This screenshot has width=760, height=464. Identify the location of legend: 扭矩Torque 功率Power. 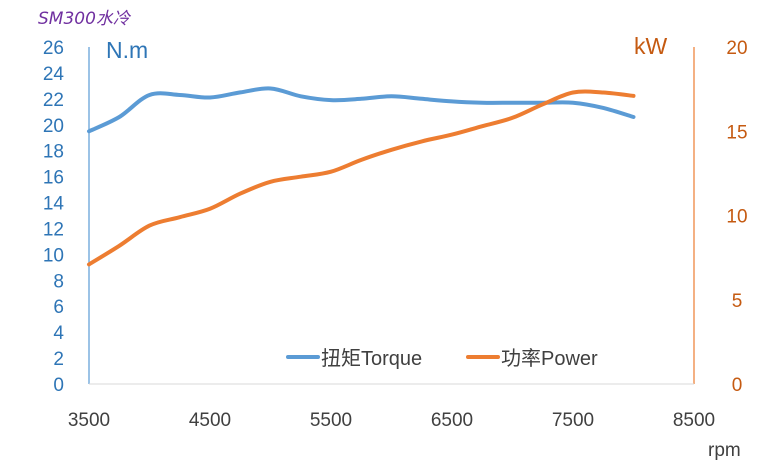
(442, 358).